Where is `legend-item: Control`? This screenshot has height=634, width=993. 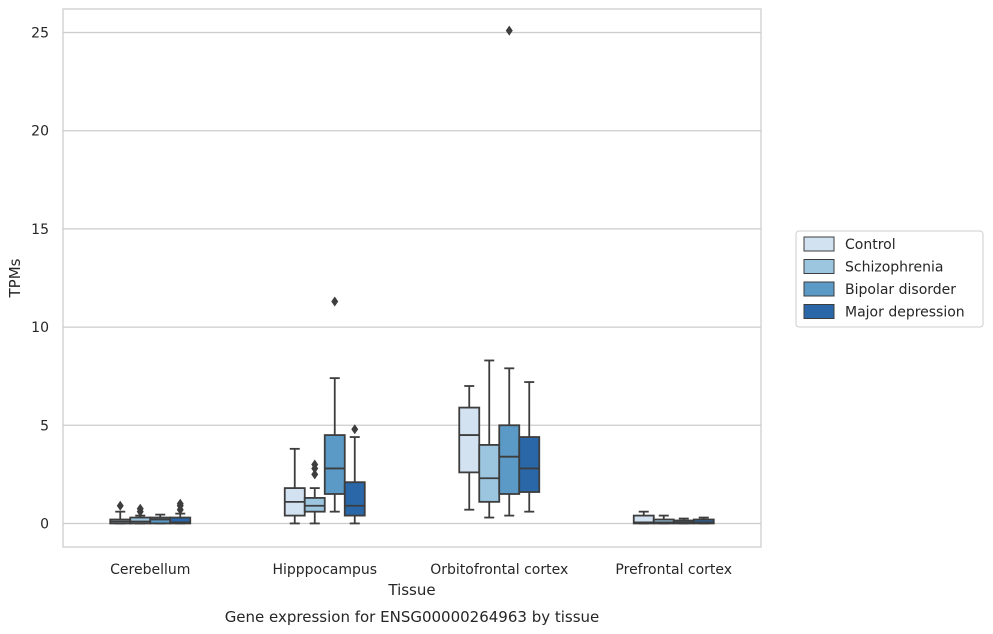 legend-item: Control is located at coordinates (849, 244).